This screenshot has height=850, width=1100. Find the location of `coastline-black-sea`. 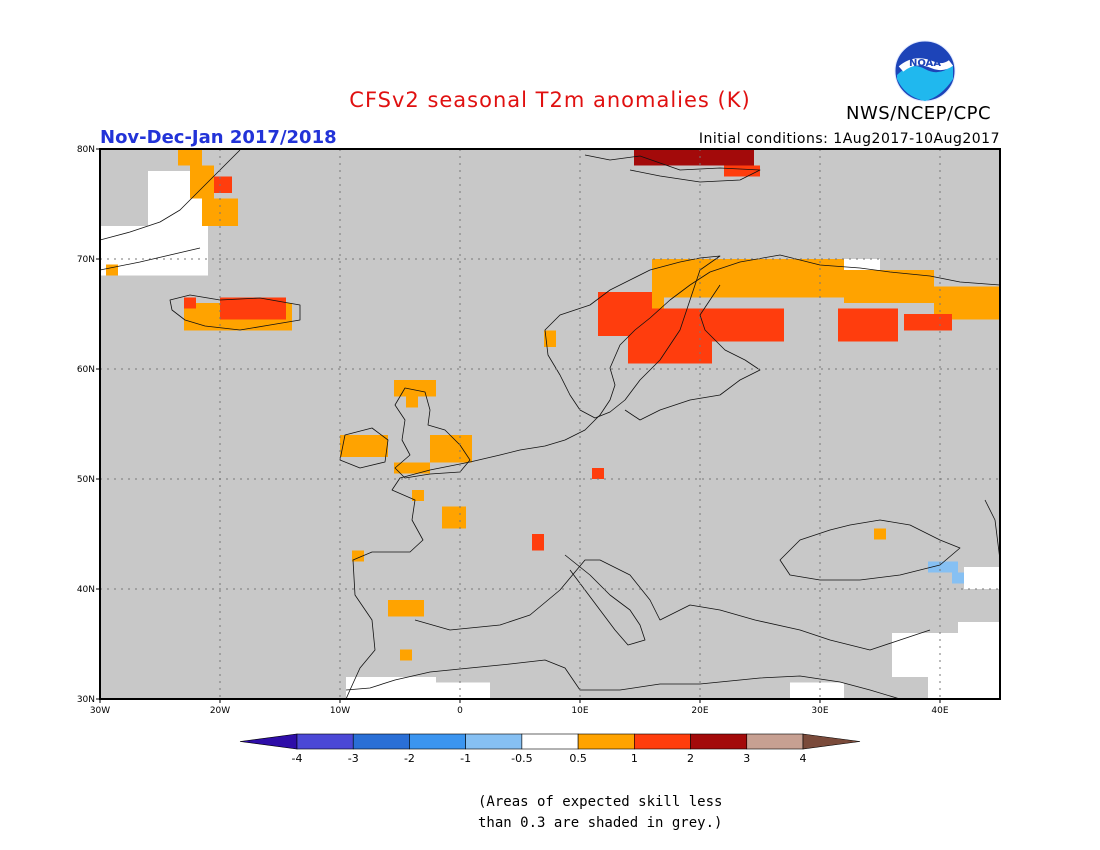

coastline-black-sea is located at coordinates (870, 550).